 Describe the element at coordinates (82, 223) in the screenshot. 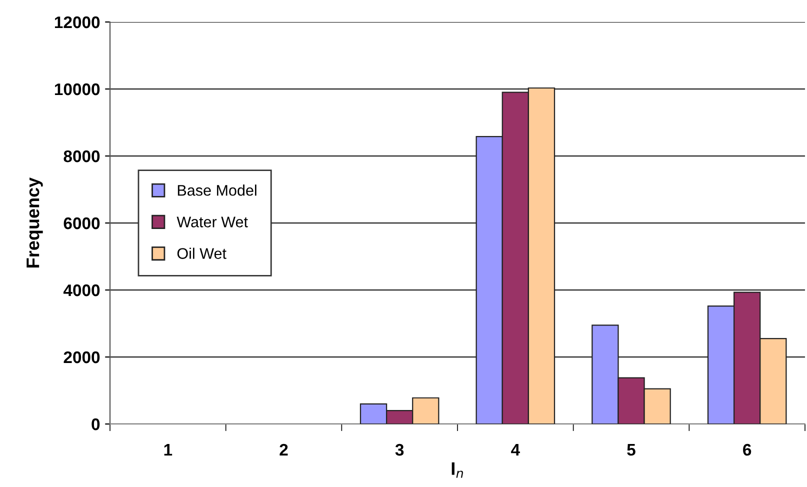

I see `y-tick-label: 6000` at that location.